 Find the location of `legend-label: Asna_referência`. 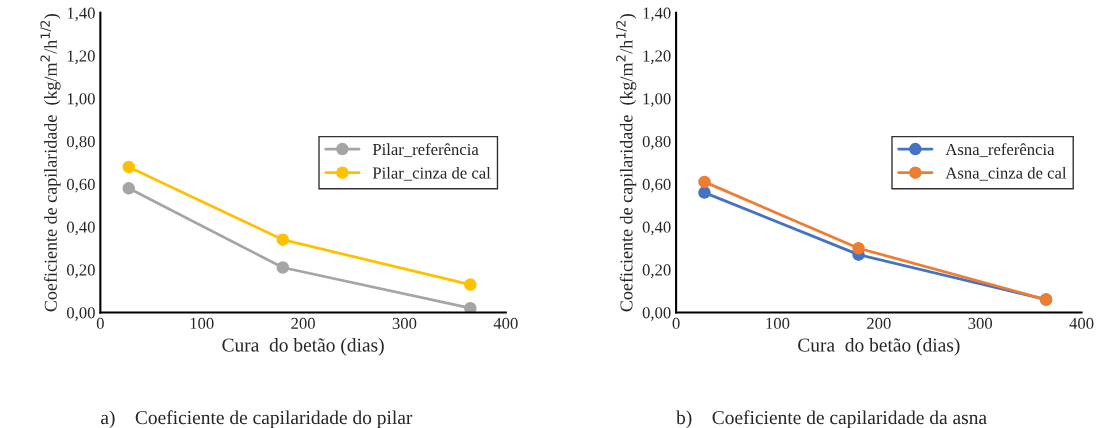

legend-label: Asna_referência is located at coordinates (1000, 150).